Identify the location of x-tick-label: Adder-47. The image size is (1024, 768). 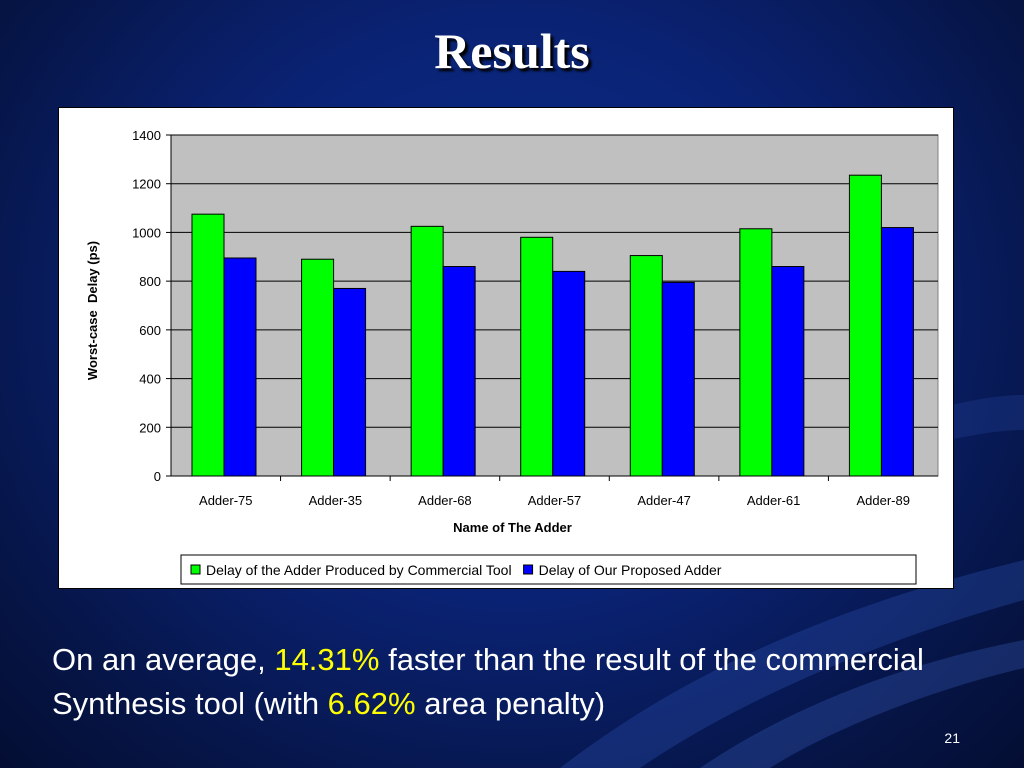
(663, 500).